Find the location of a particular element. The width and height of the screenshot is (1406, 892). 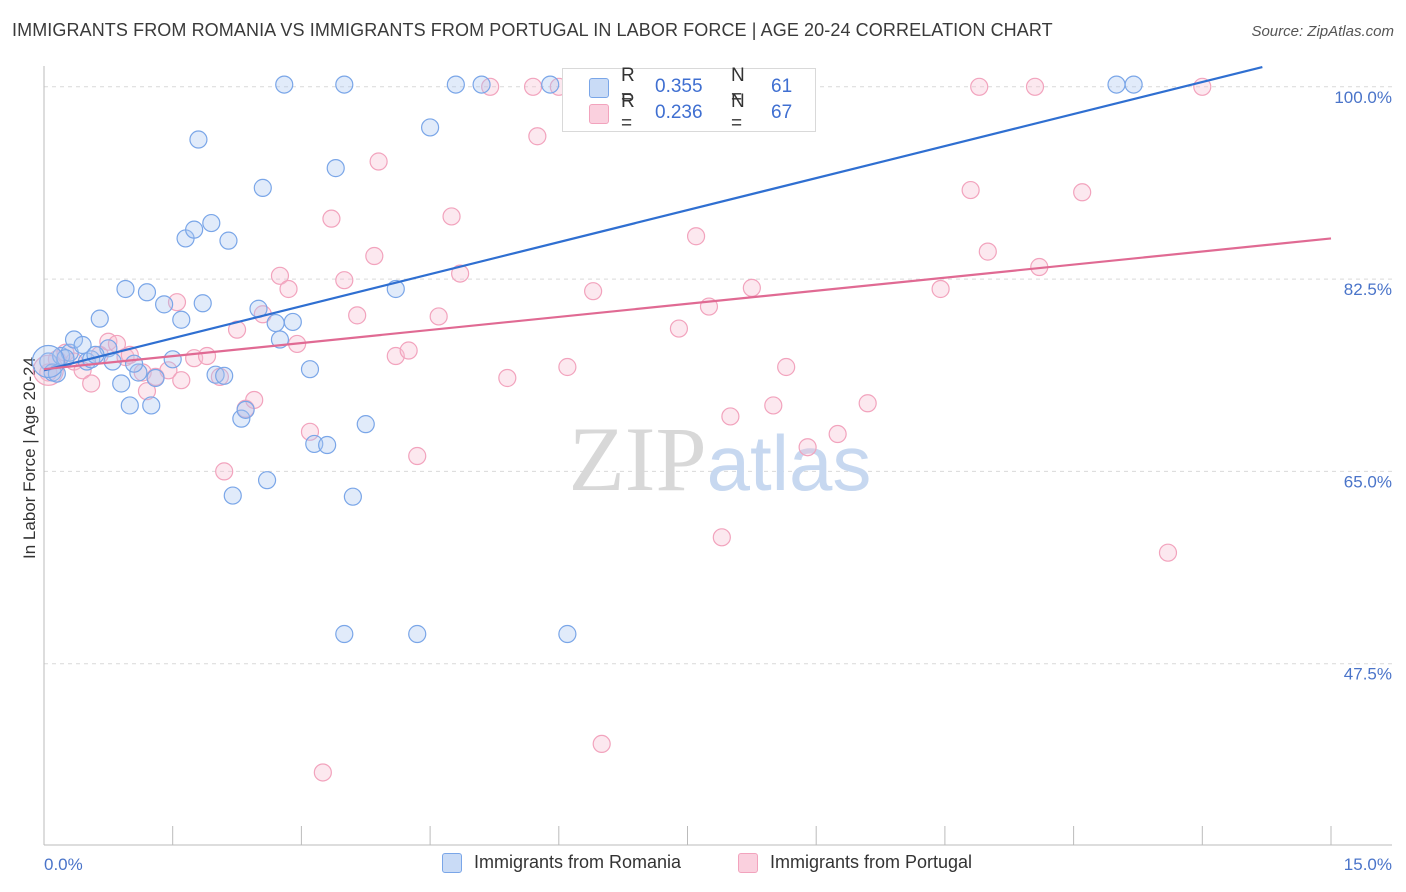

bottom-legend-label-romania: Immigrants from Romania is located at coordinates (578, 862).